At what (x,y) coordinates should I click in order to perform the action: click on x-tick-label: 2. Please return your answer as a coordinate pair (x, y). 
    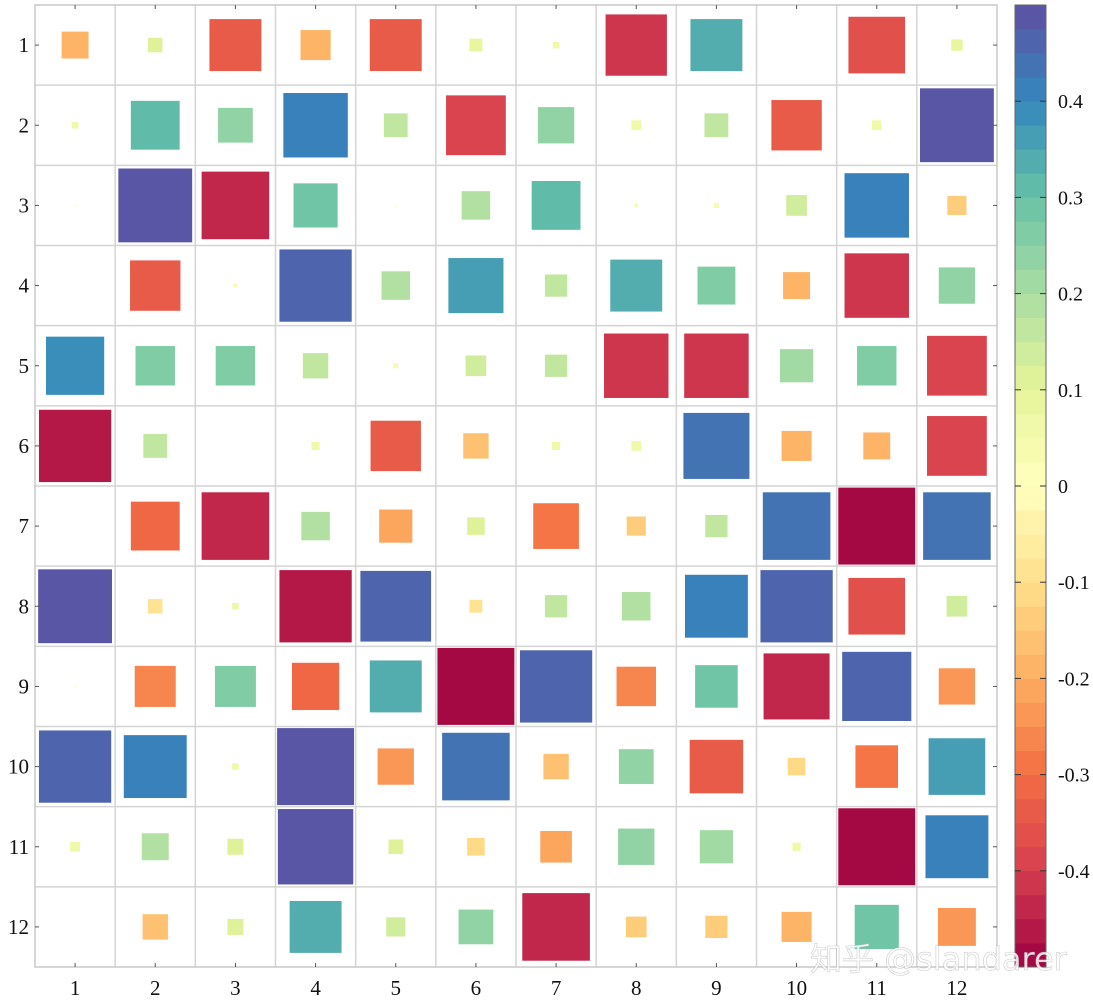
    Looking at the image, I should click on (155, 988).